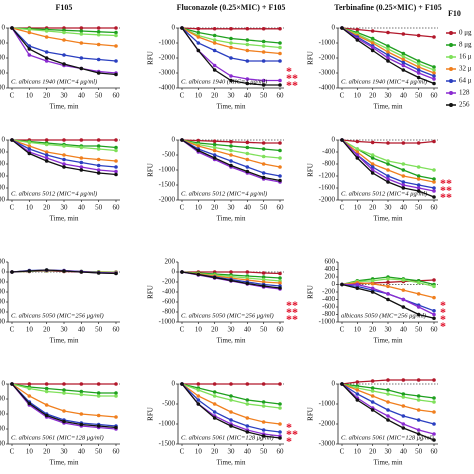 The width and height of the screenshot is (474, 474). What do you see at coordinates (465, 69) in the screenshot?
I see `legend-label: 32 μ` at bounding box center [465, 69].